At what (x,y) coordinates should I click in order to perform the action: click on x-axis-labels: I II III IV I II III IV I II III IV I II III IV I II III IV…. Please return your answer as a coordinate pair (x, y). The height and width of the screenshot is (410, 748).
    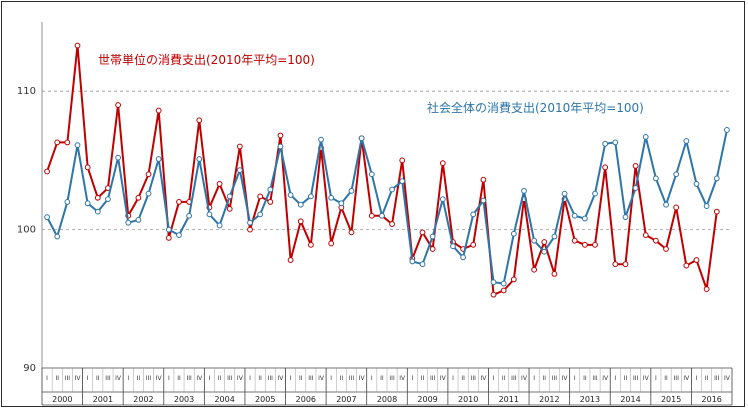
    Looking at the image, I should click on (387, 387).